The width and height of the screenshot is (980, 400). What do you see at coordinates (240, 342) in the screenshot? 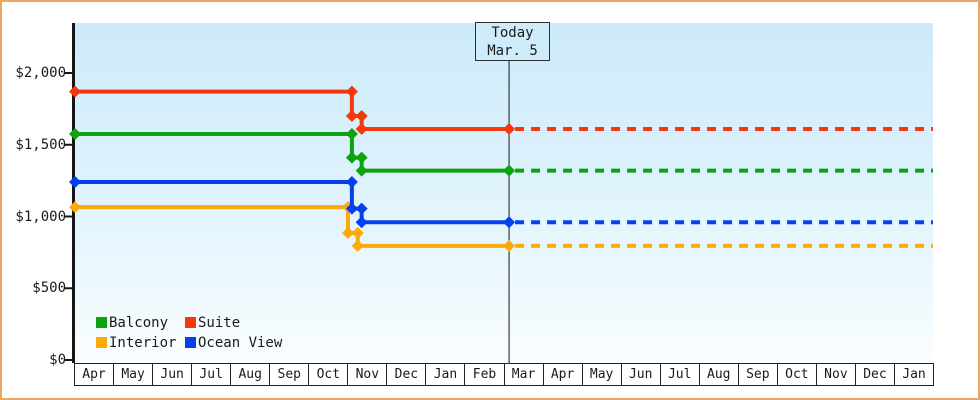
I see `legend-label-ocean-view: Ocean View` at bounding box center [240, 342].